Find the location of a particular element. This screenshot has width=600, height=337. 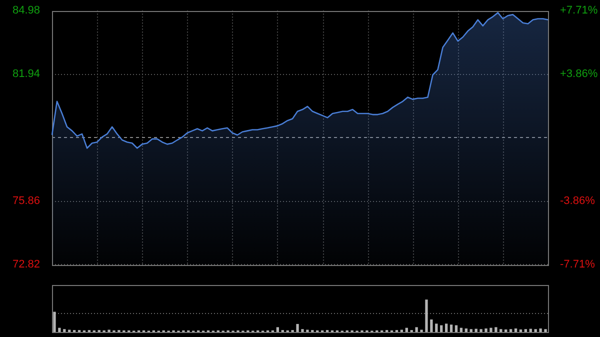

y-tick-label: 75.86 is located at coordinates (26, 200).